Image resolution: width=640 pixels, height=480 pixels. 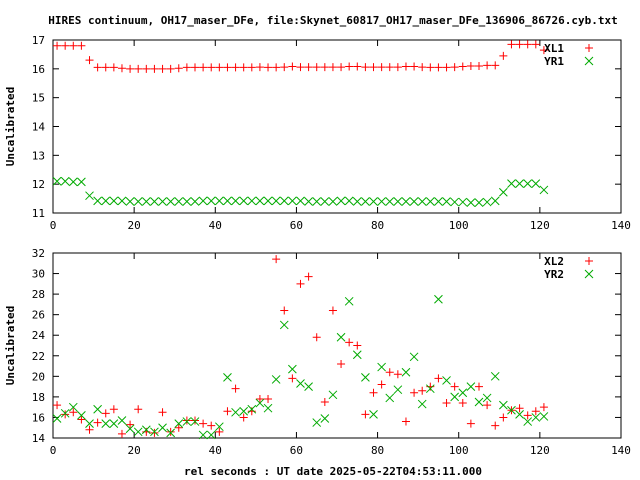 What do you see at coordinates (38, 155) in the screenshot?
I see `y-tick-label: 13` at bounding box center [38, 155].